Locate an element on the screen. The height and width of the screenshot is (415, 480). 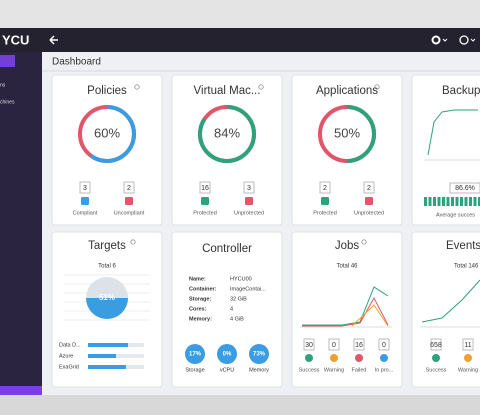
card-title: Events is located at coordinates (463, 246).